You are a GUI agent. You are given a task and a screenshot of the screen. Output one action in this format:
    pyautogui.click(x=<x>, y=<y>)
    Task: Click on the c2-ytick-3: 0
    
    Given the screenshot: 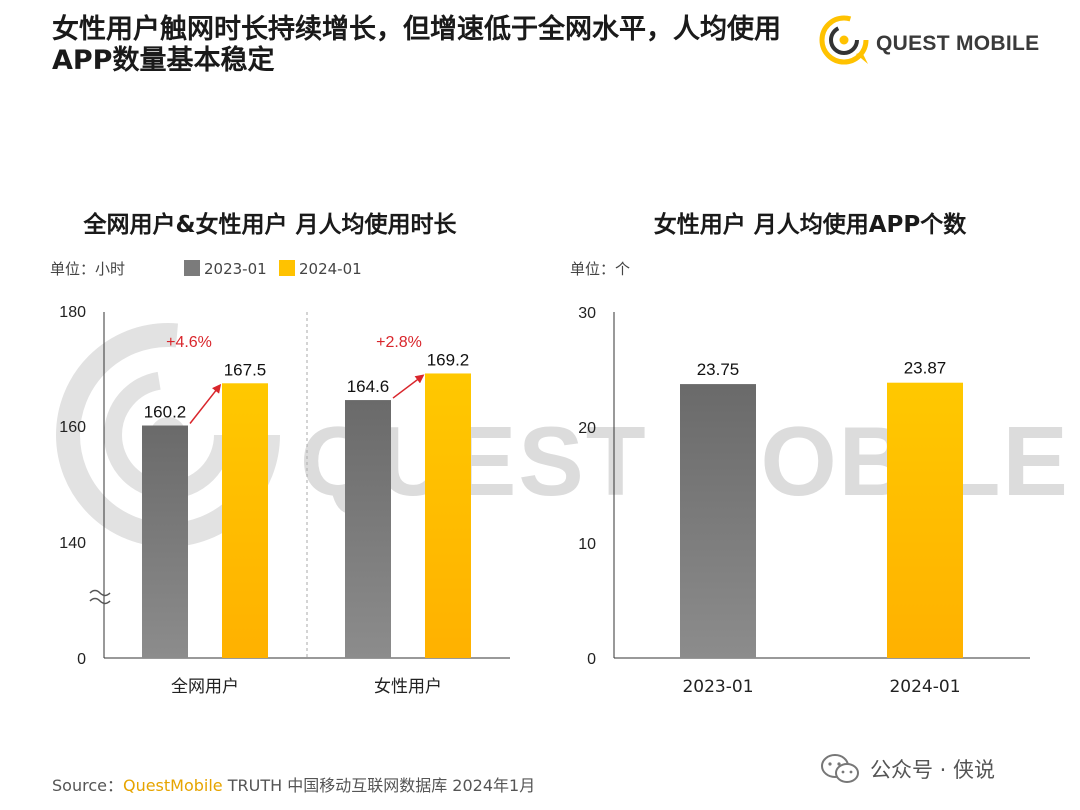 What is the action you would take?
    pyautogui.click(x=591, y=659)
    